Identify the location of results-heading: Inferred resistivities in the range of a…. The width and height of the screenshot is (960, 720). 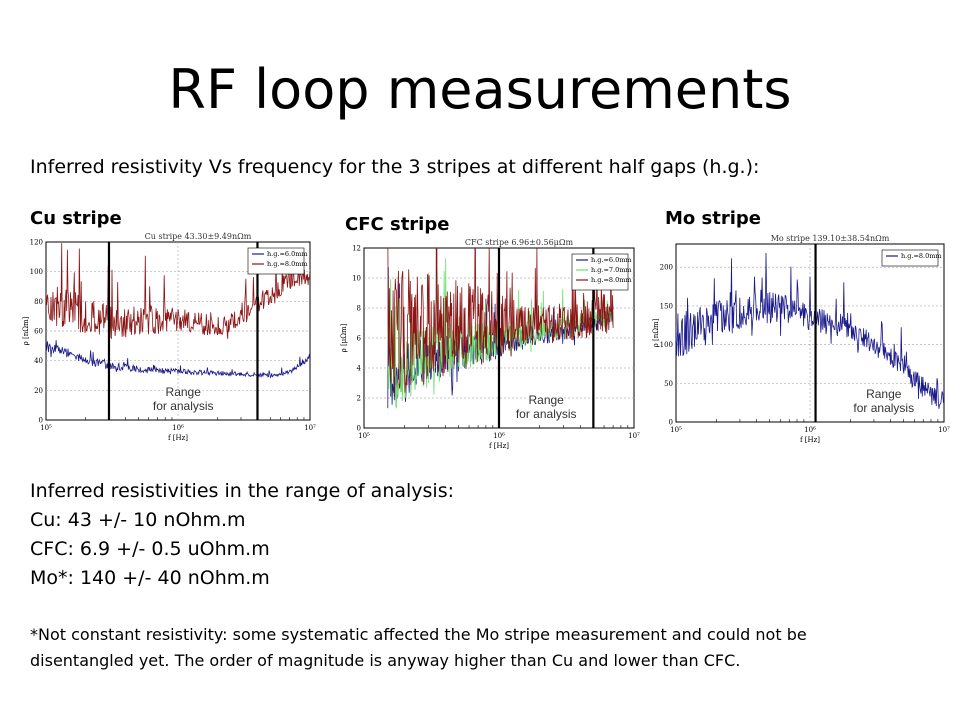
(242, 491).